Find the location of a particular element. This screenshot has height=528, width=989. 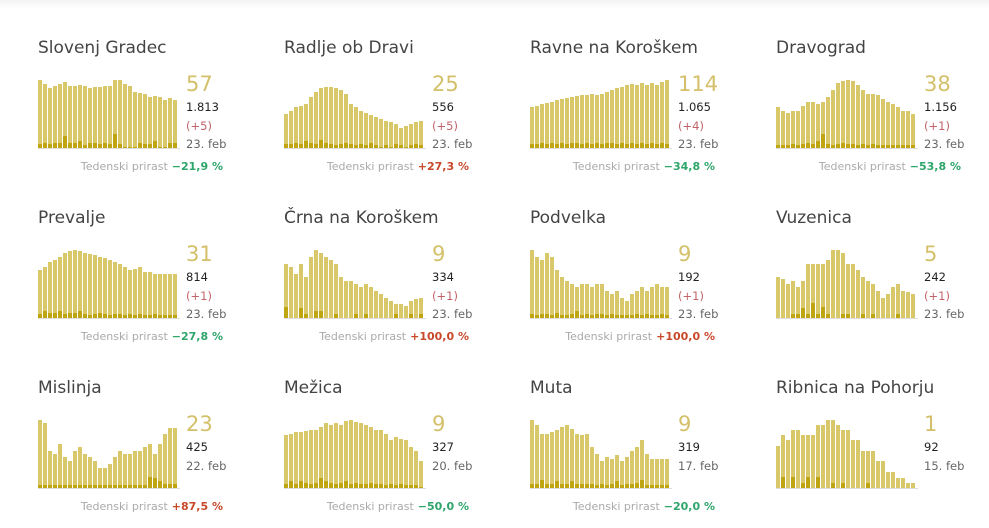

weekly-growth: Tedenski prirast −50,0 % is located at coordinates (398, 506).